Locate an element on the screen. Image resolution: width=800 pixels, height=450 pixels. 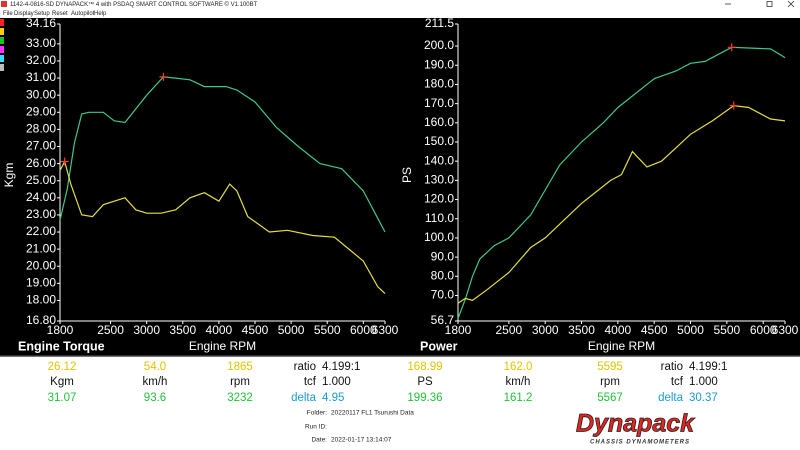
readout: 5595 is located at coordinates (610, 367).